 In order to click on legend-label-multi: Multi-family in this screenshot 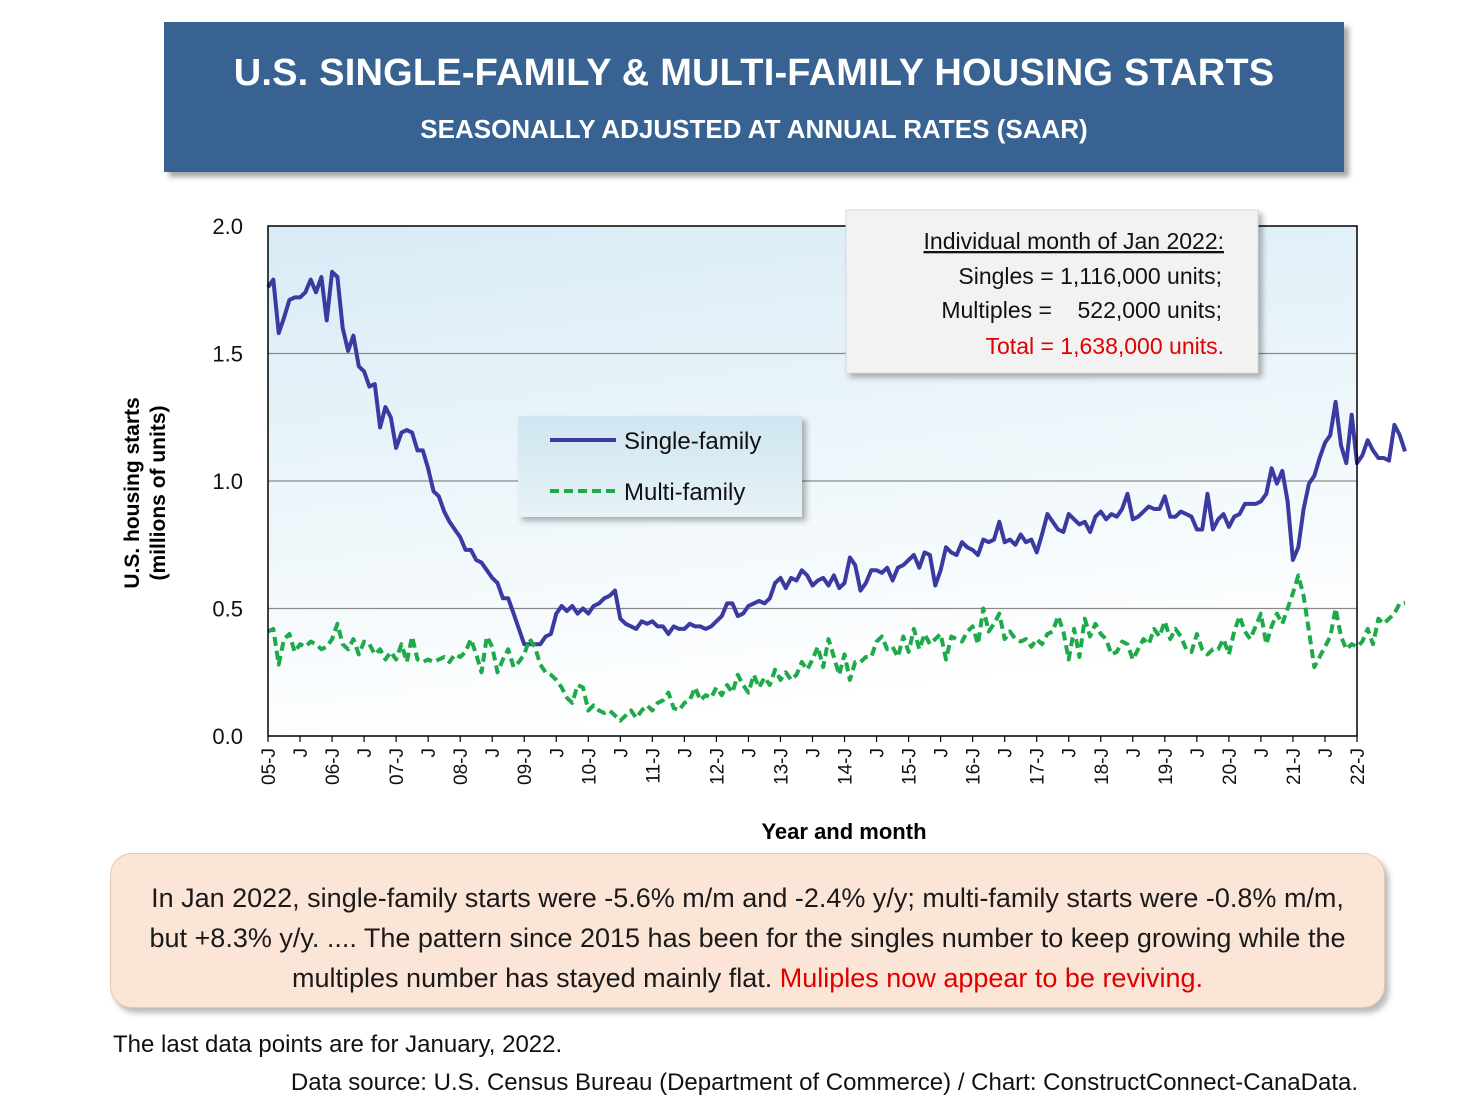, I will do `click(684, 492)`.